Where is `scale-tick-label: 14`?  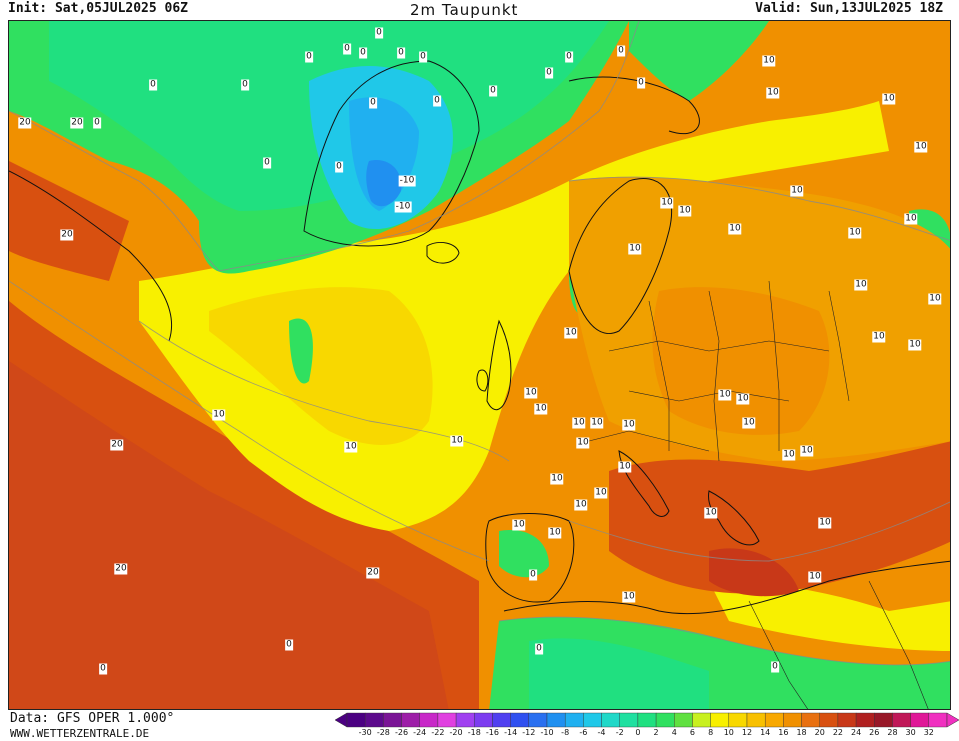 scale-tick-label: 14 is located at coordinates (765, 732).